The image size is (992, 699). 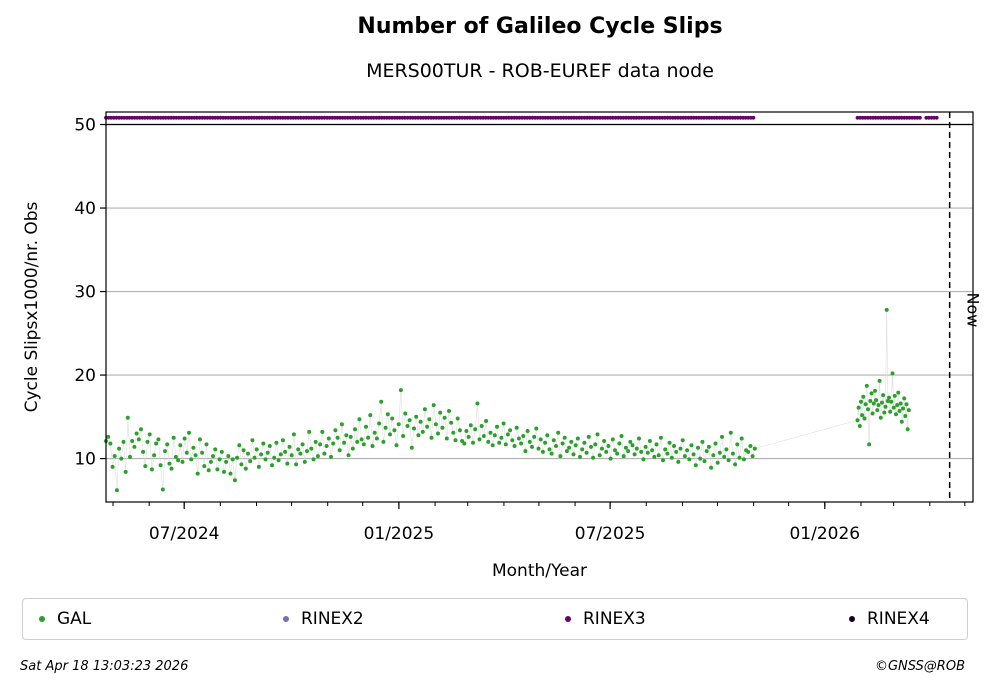 I want to click on x-tick-label: 07/2025, so click(x=610, y=534).